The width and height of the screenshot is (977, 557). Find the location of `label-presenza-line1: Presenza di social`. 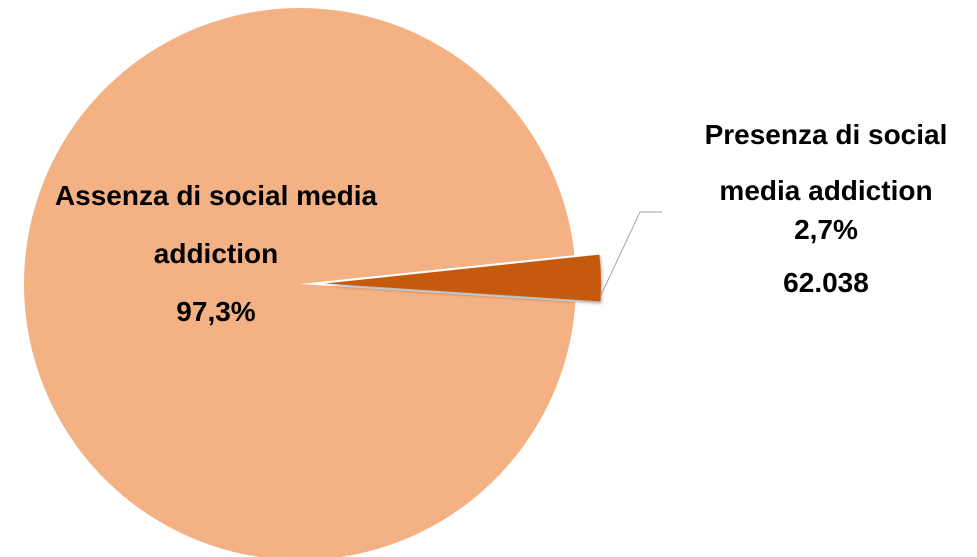

label-presenza-line1: Presenza di social is located at coordinates (826, 134).